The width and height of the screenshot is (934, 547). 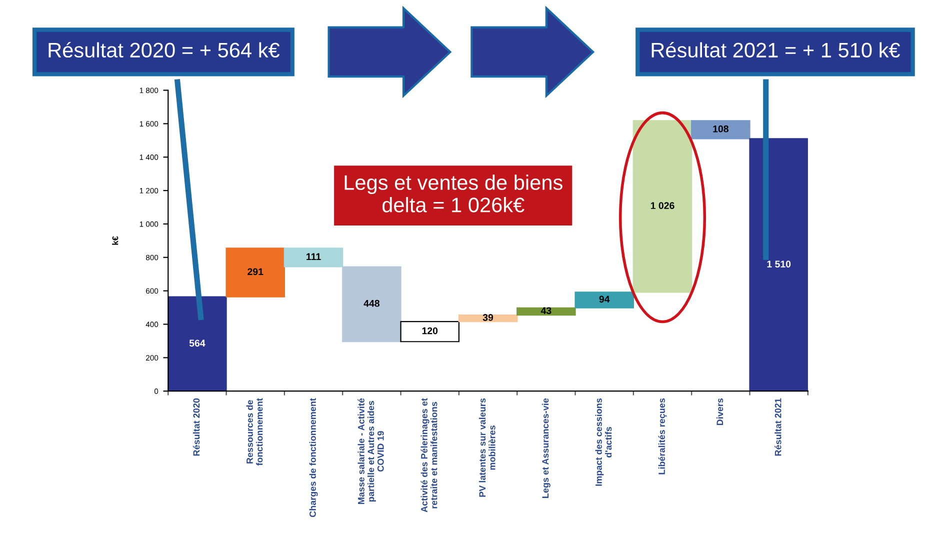 What do you see at coordinates (603, 442) in the screenshot?
I see `x-tick-label: Impact des cessions d'actifs` at bounding box center [603, 442].